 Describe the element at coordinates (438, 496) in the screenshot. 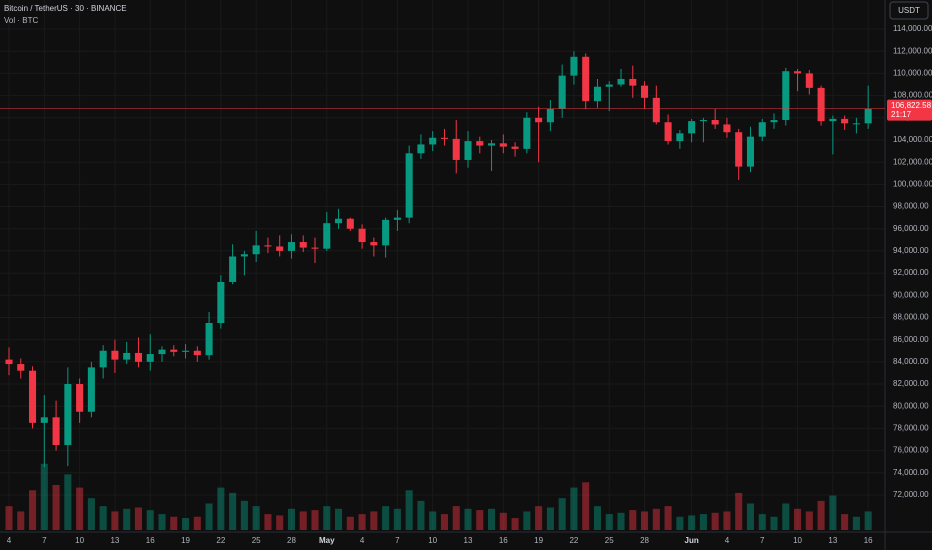

I see `volume-layer` at that location.